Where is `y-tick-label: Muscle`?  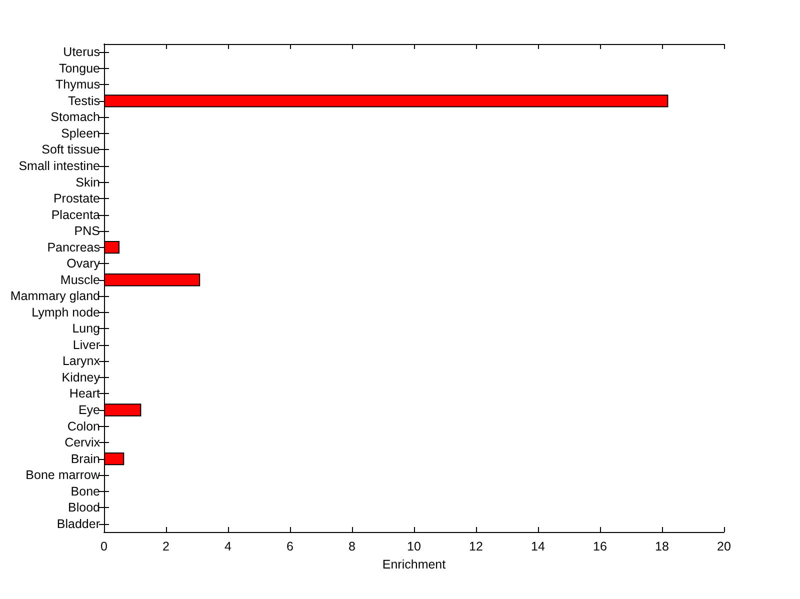 y-tick-label: Muscle is located at coordinates (80, 279).